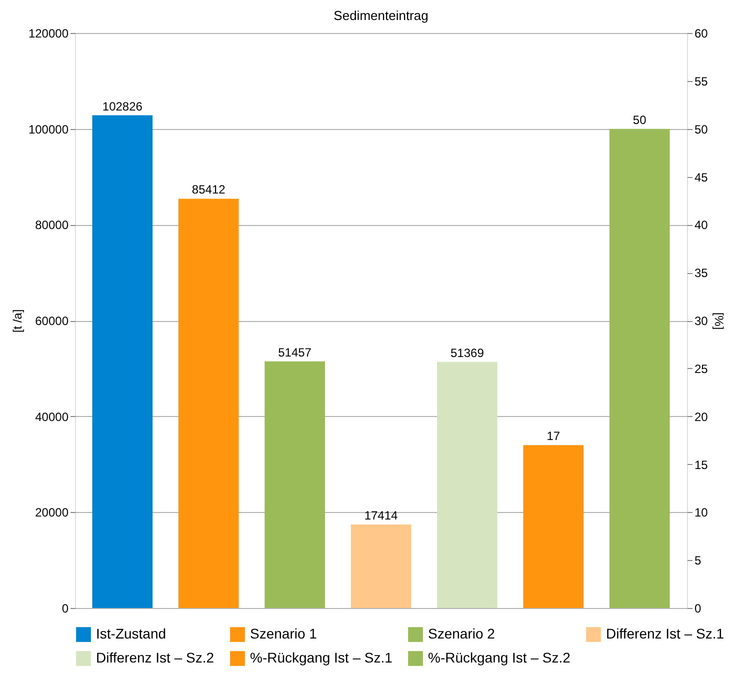 This screenshot has width=735, height=676. What do you see at coordinates (701, 369) in the screenshot?
I see `y2-tick-label: 25` at bounding box center [701, 369].